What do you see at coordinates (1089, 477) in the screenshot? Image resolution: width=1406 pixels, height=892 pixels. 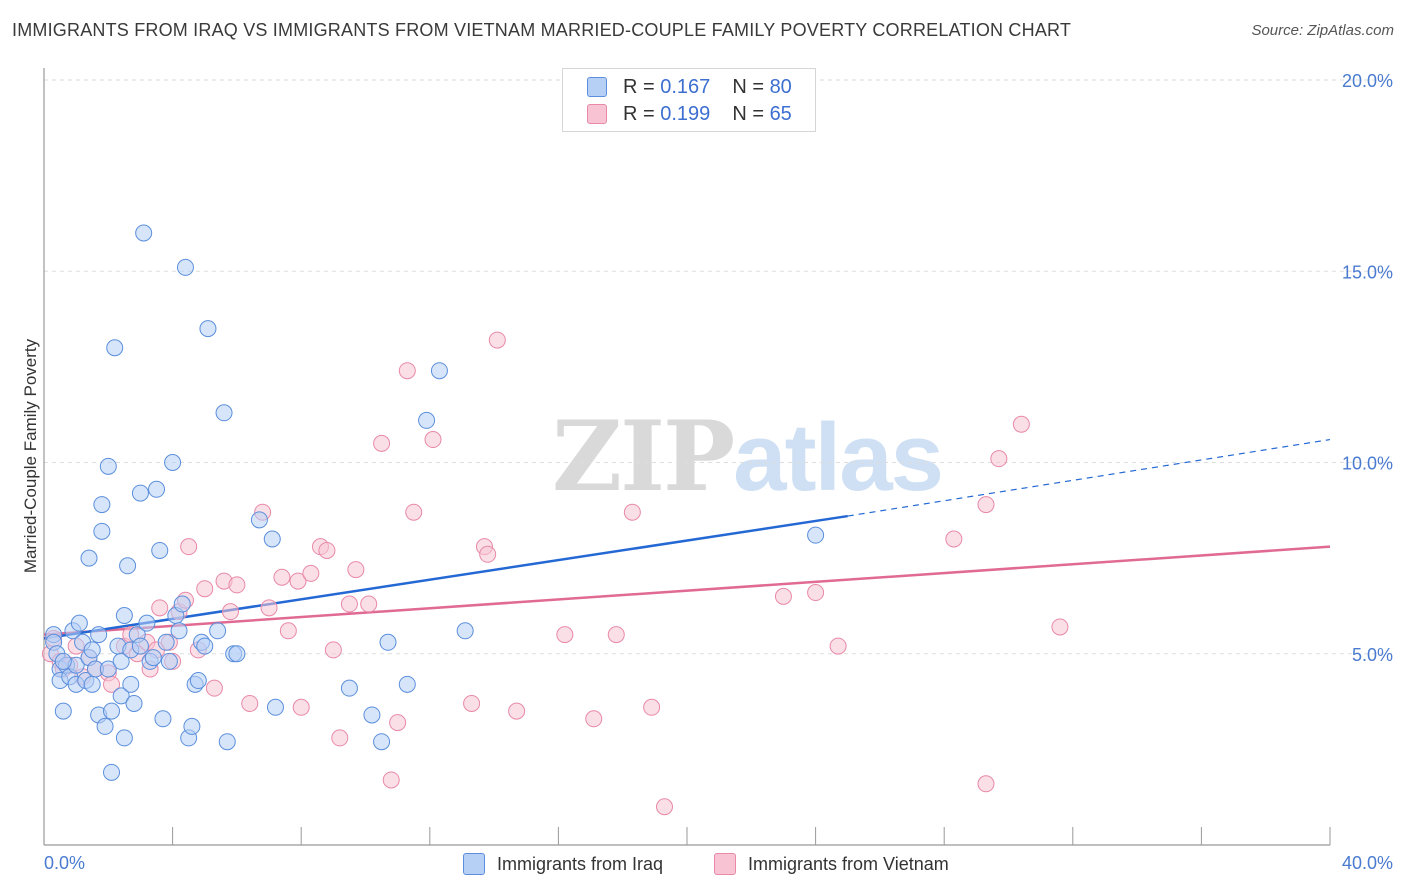 I see `iraq-trend-line-extension` at bounding box center [1089, 477].